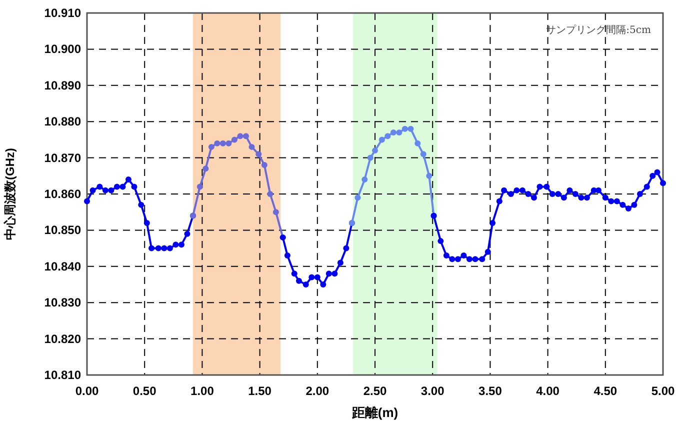  Describe the element at coordinates (10, 194) in the screenshot. I see `y-axis-title: 中心周波数(GHz)` at that location.